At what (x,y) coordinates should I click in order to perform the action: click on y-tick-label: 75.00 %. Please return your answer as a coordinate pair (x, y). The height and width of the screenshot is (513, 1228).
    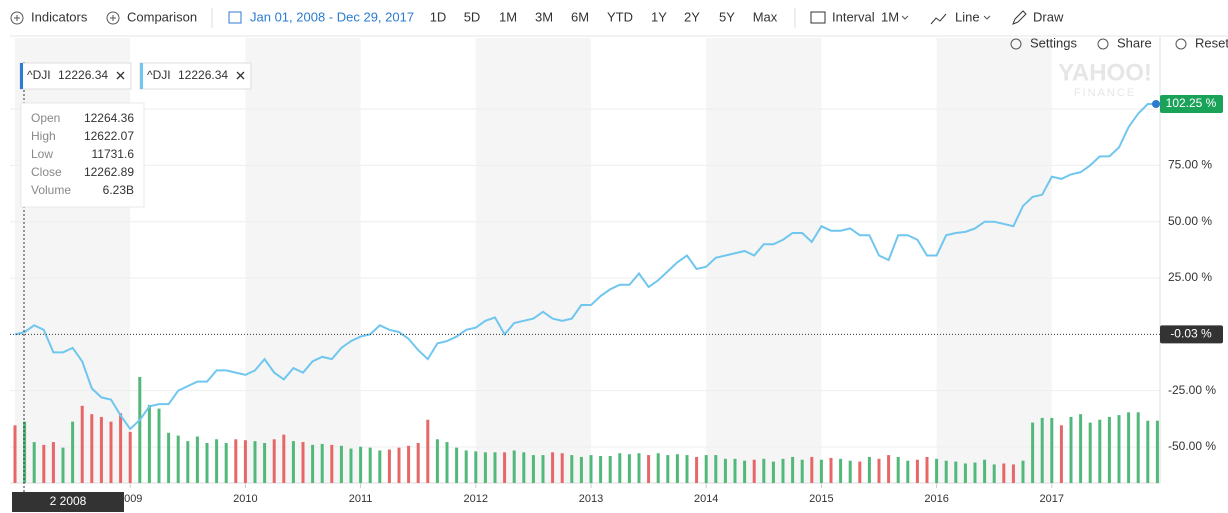
    Looking at the image, I should click on (1190, 165).